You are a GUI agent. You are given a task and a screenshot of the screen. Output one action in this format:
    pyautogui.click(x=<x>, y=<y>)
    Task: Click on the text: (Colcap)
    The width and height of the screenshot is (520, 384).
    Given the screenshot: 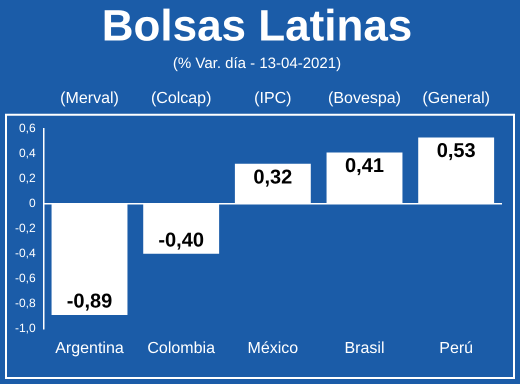 What is the action you would take?
    pyautogui.click(x=181, y=99)
    